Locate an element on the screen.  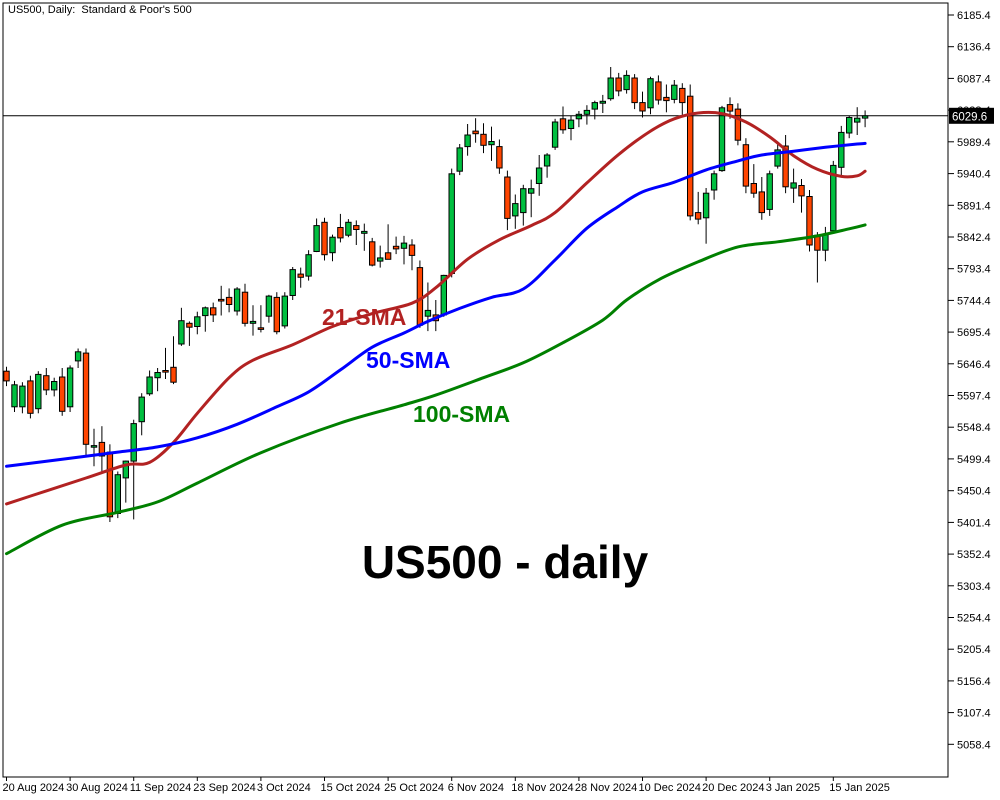
x-axis-tick-label: 25 Oct 2024 is located at coordinates (414, 788).